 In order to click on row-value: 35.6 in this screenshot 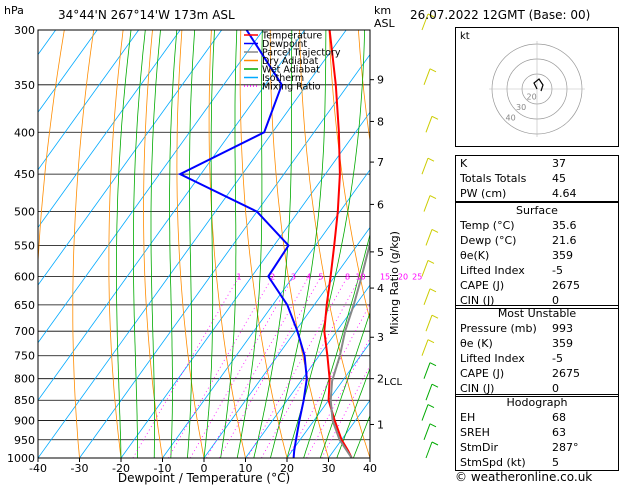, I will do `click(564, 225)`.